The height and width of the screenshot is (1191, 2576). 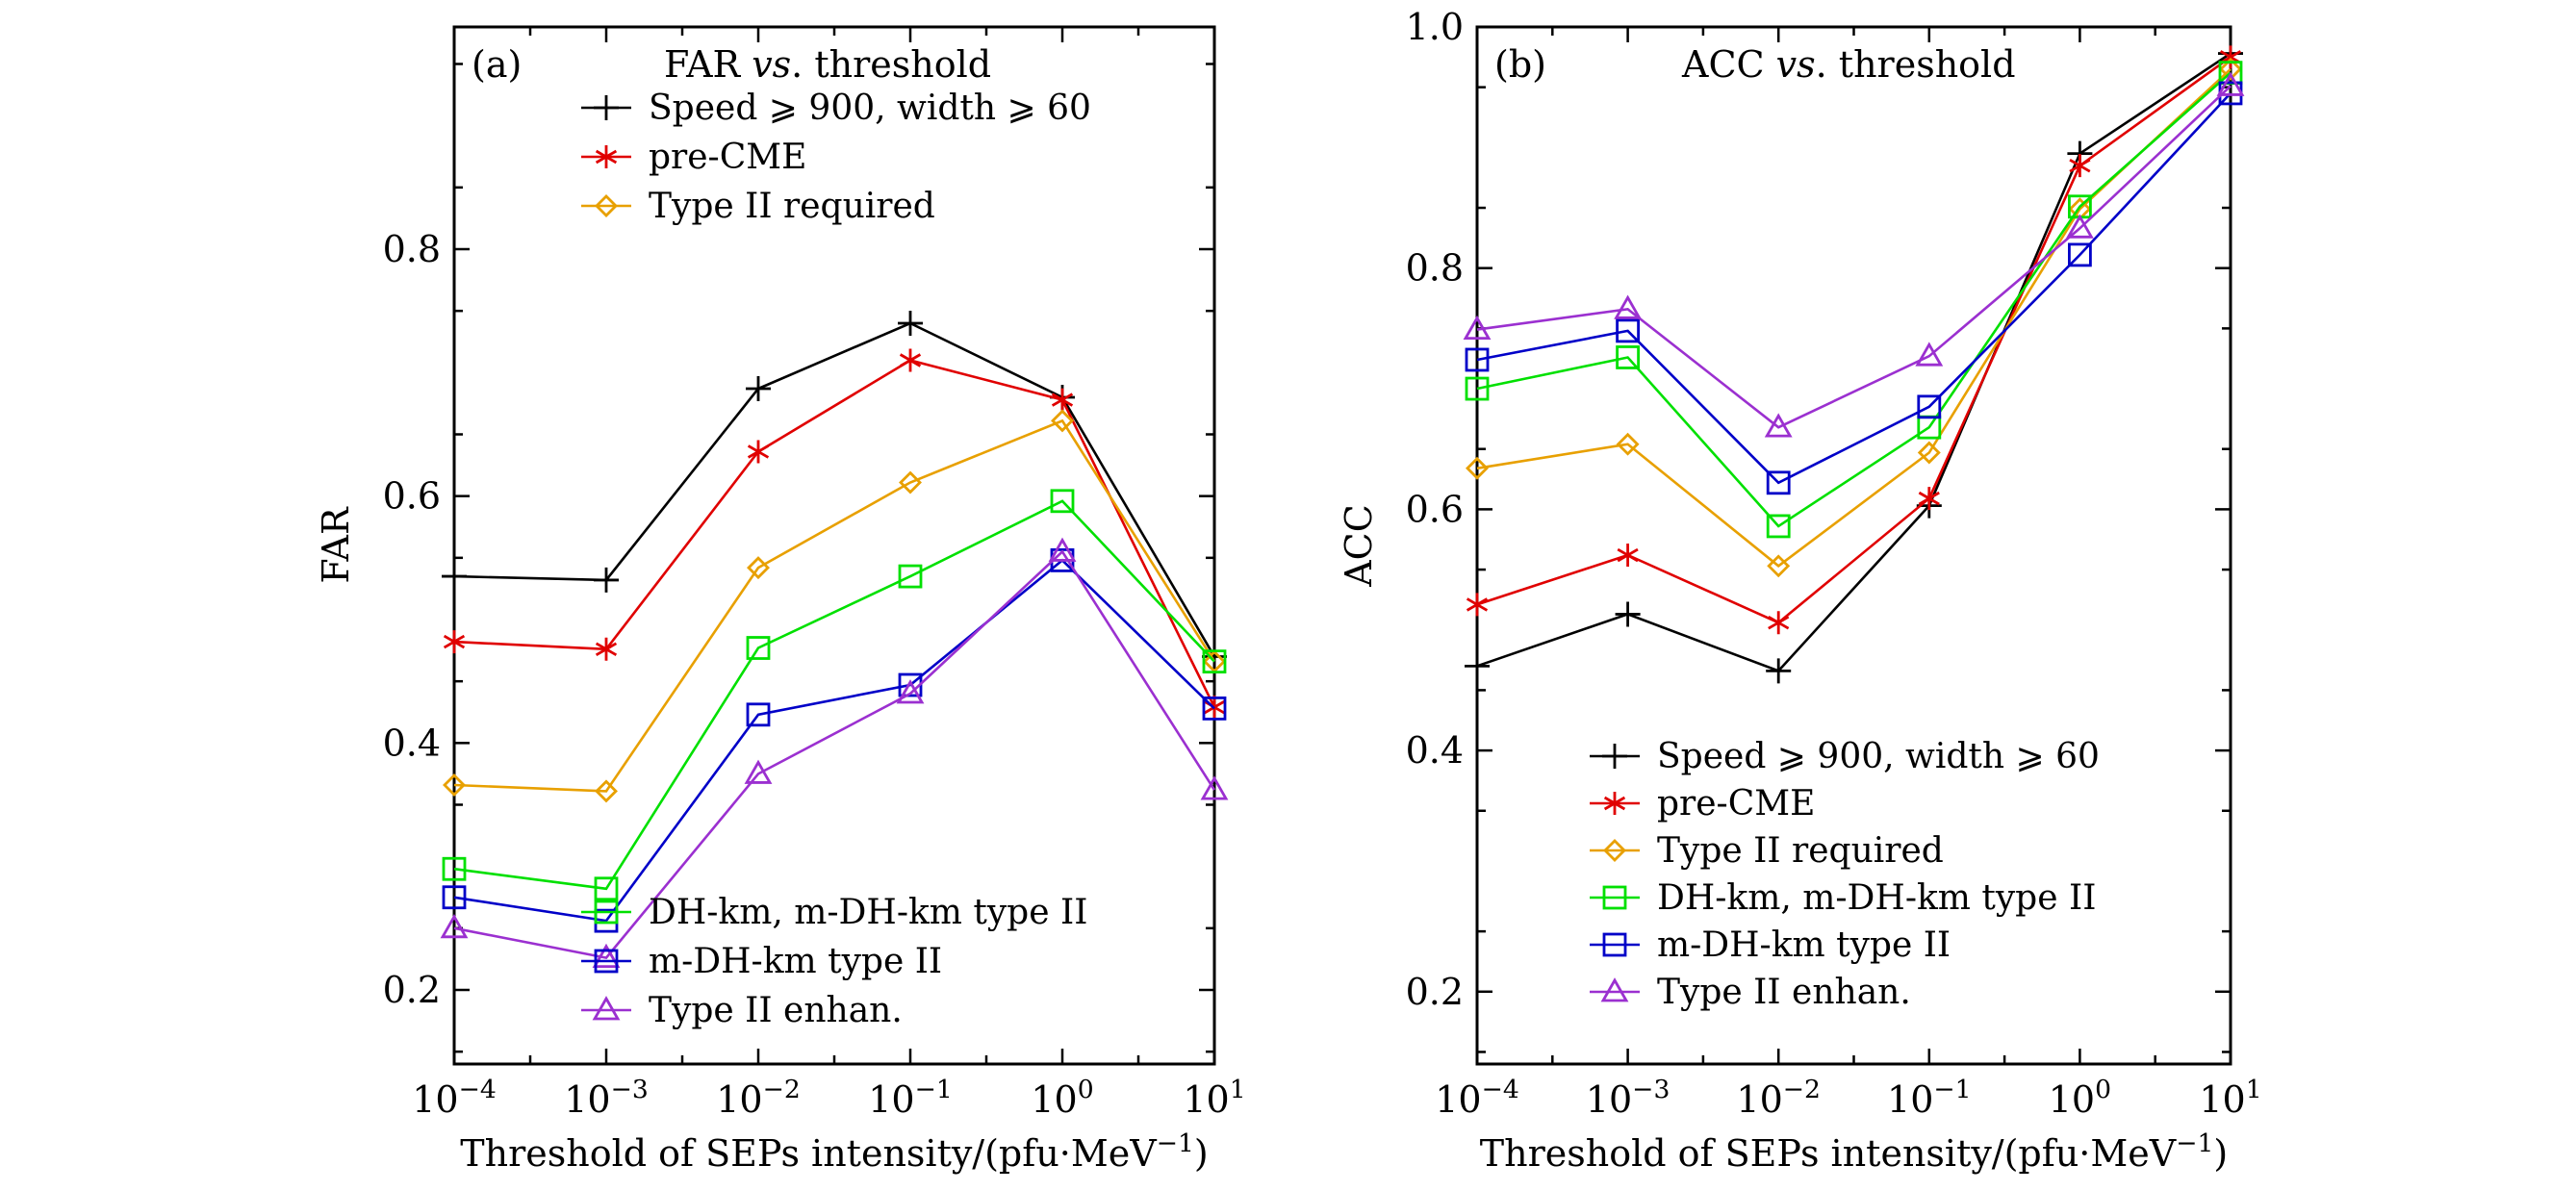 What do you see at coordinates (910, 1098) in the screenshot?
I see `x-tick-label: 10⁻¹` at bounding box center [910, 1098].